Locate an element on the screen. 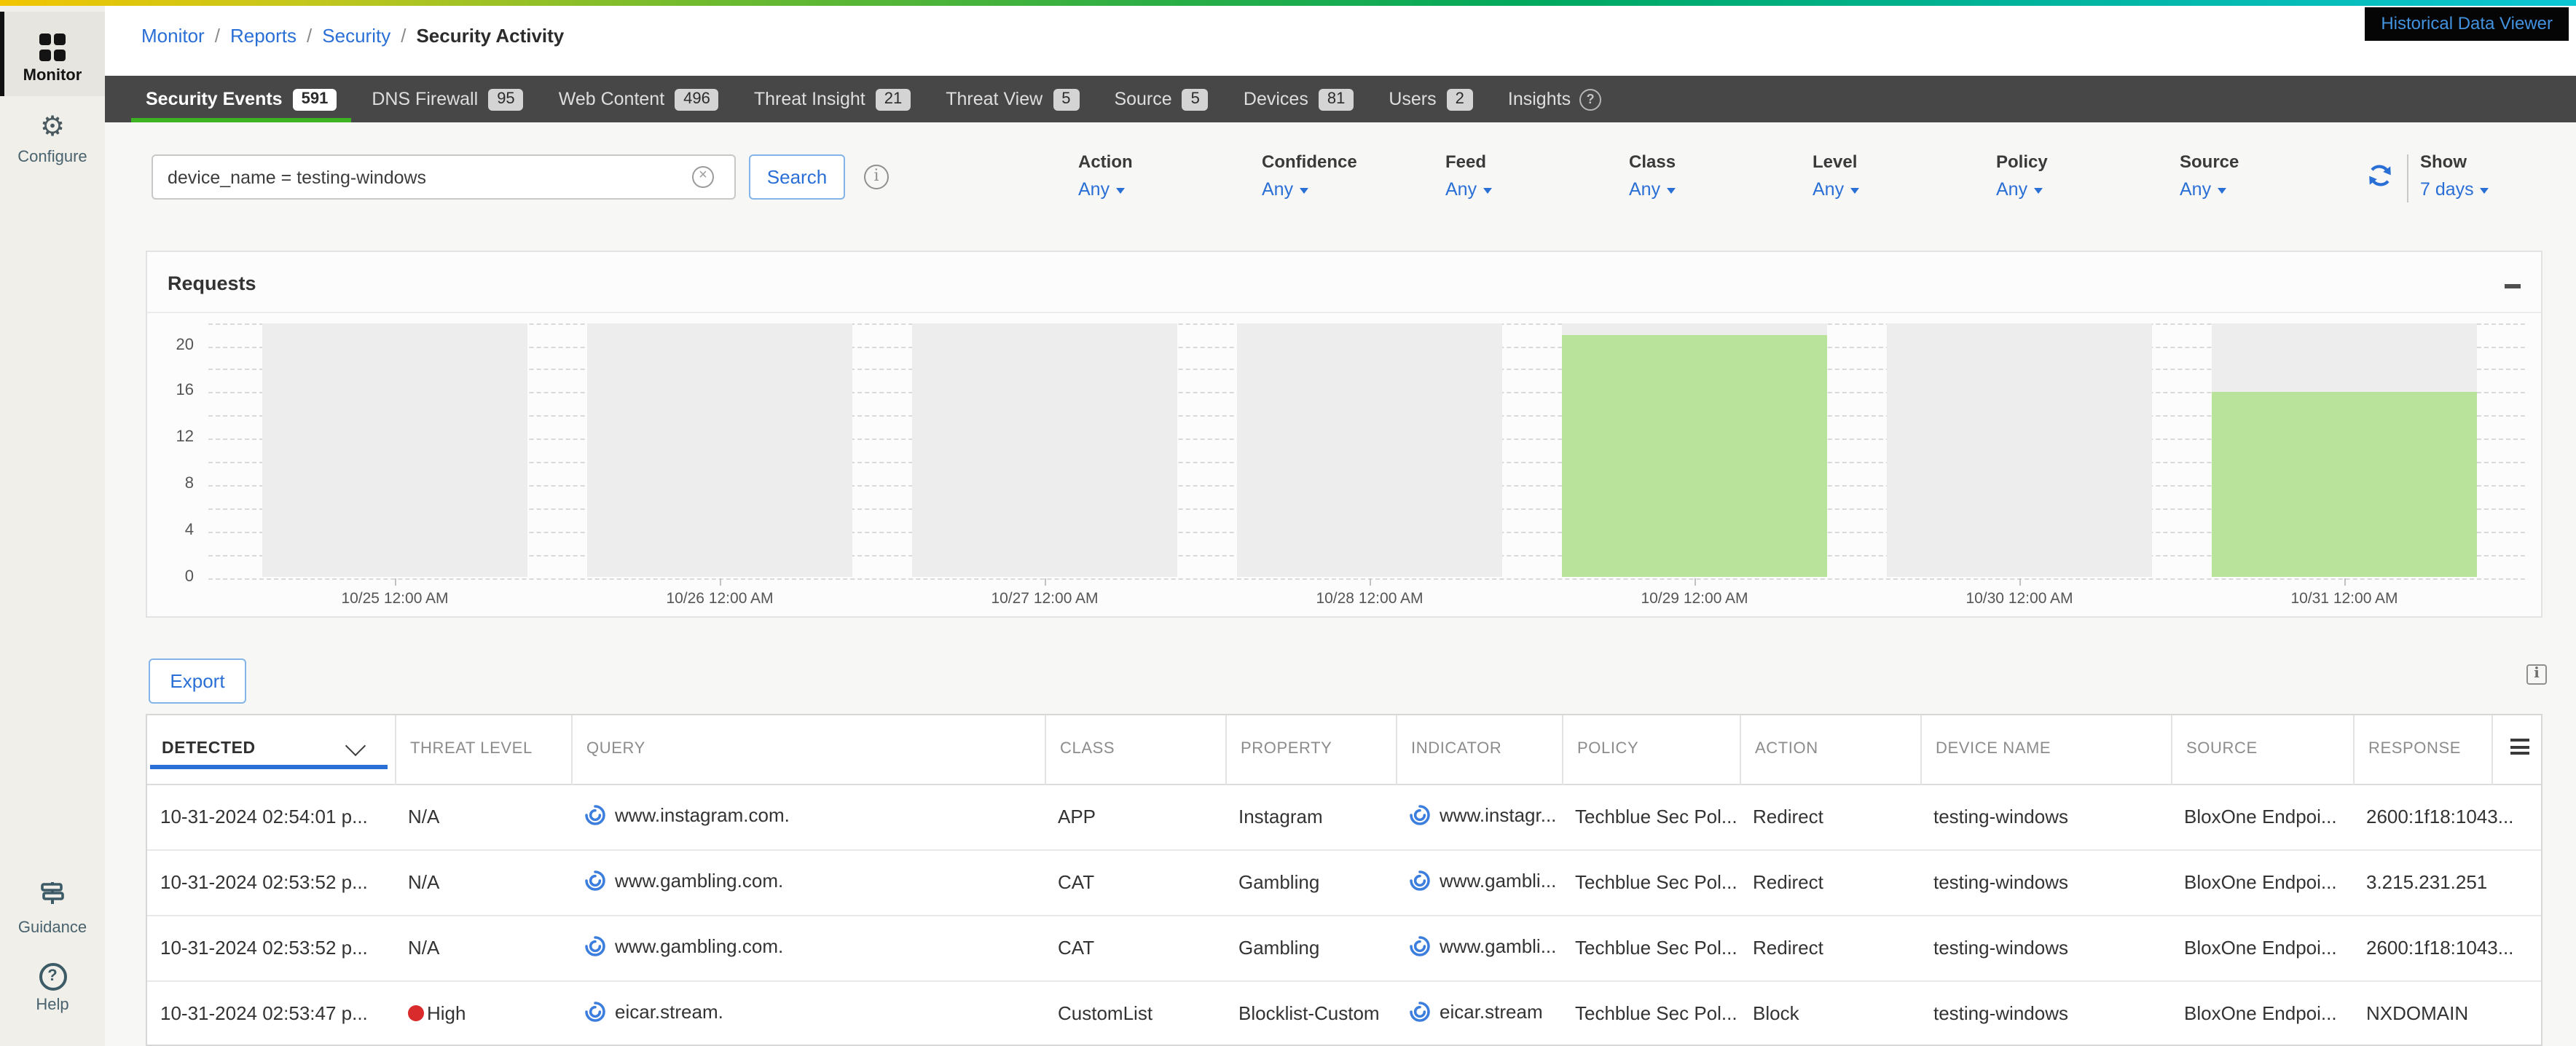 This screenshot has height=1046, width=2576. column-header-property: PROPERTY is located at coordinates (1310, 750).